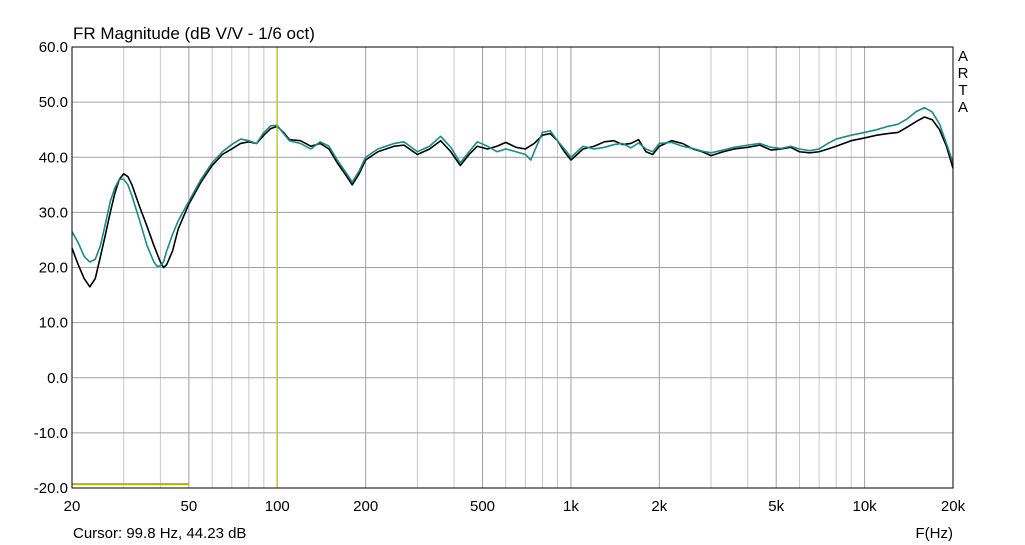 The width and height of the screenshot is (1025, 545). What do you see at coordinates (51, 488) in the screenshot?
I see `y-tick-label: -20.0` at bounding box center [51, 488].